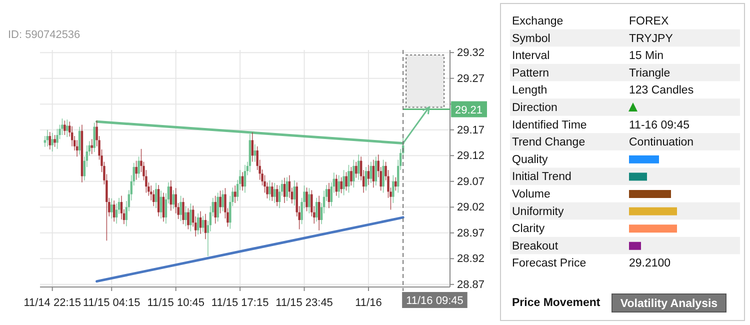  I want to click on x-tick-label: 11/15 17:15, so click(240, 303).